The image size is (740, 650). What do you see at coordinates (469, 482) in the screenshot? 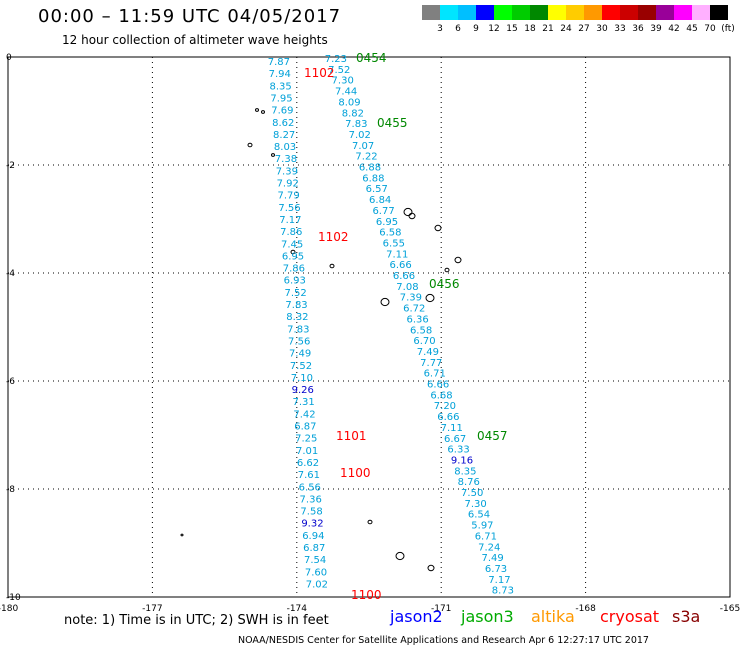
I see `wave-height-label: 8.76` at bounding box center [469, 482].